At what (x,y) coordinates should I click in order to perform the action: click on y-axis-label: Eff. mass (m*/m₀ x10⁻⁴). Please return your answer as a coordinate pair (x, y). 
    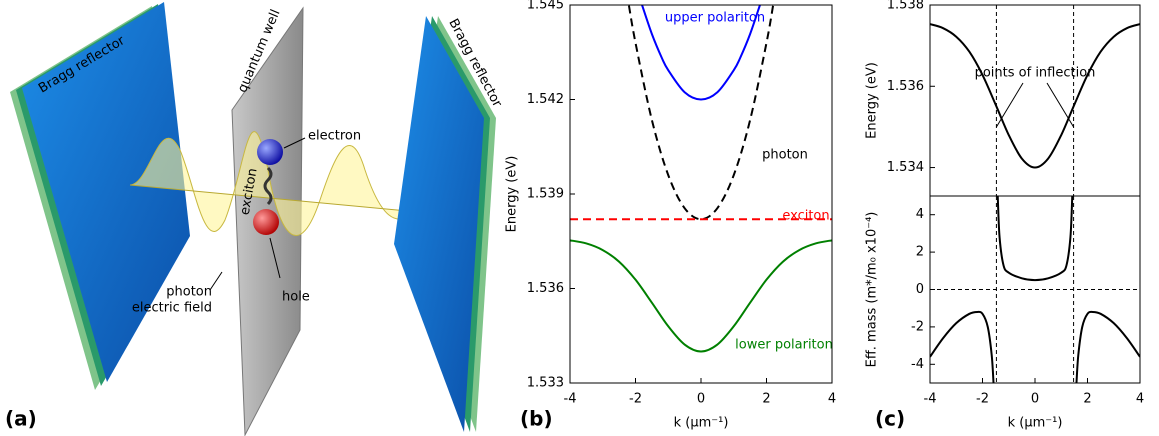
    Looking at the image, I should click on (872, 290).